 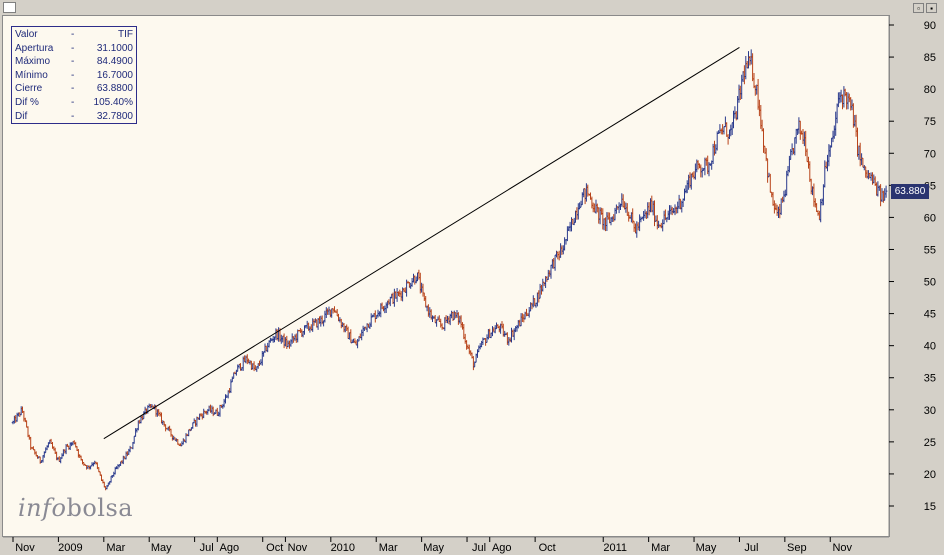 I want to click on window-menu-icon, so click(x=9, y=7).